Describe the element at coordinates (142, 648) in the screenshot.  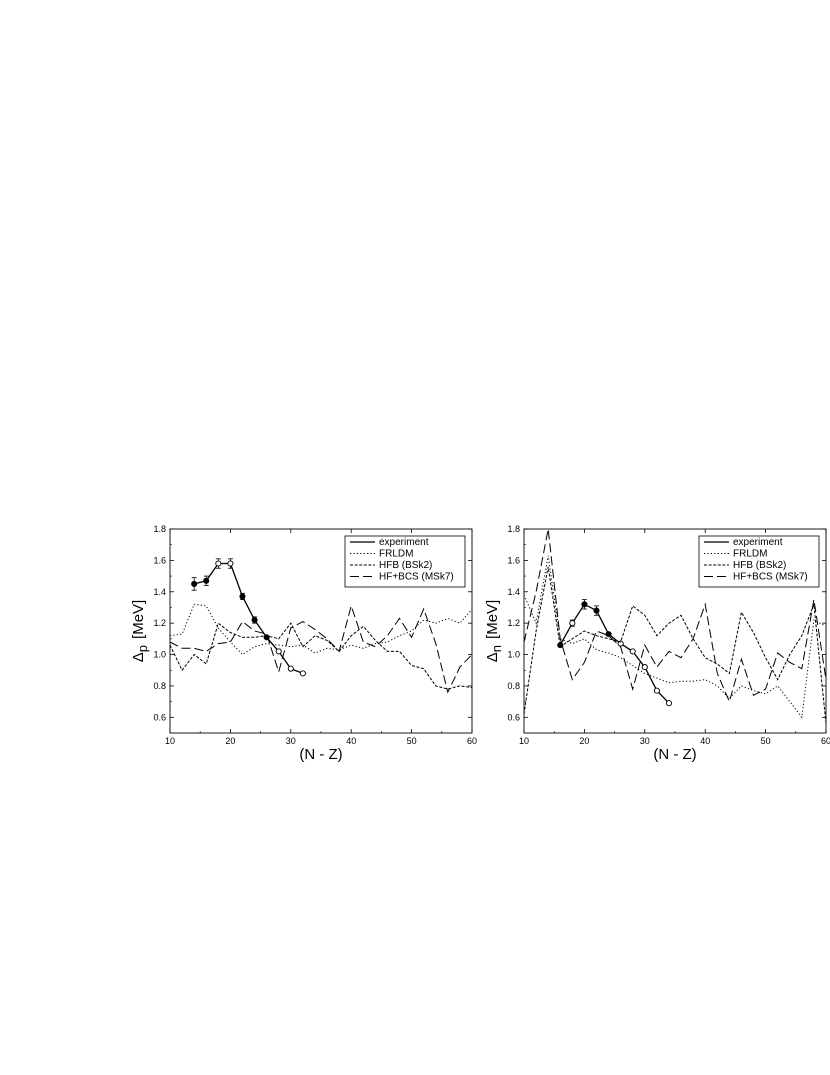
I see `y-axis-subscript: p` at that location.